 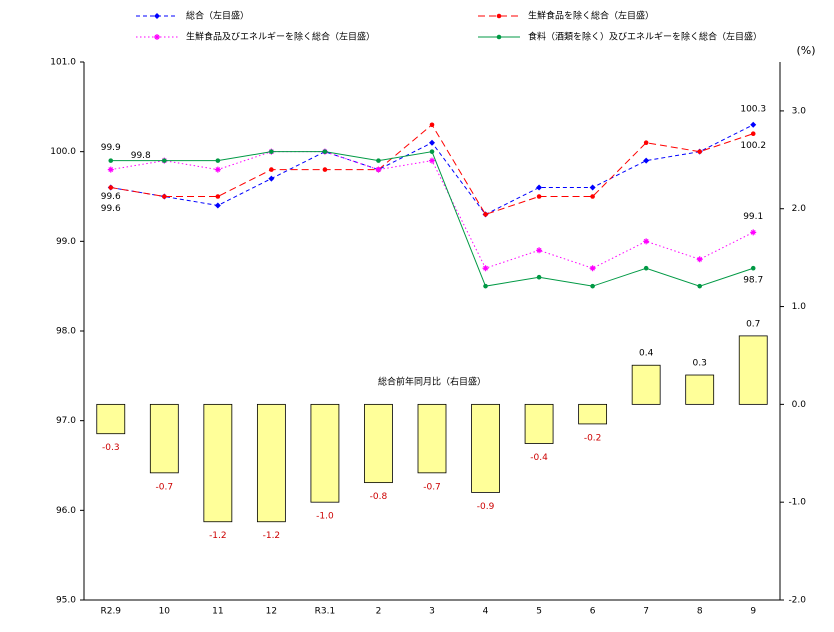 I want to click on y2-tick-label: -1.0, so click(x=797, y=503).